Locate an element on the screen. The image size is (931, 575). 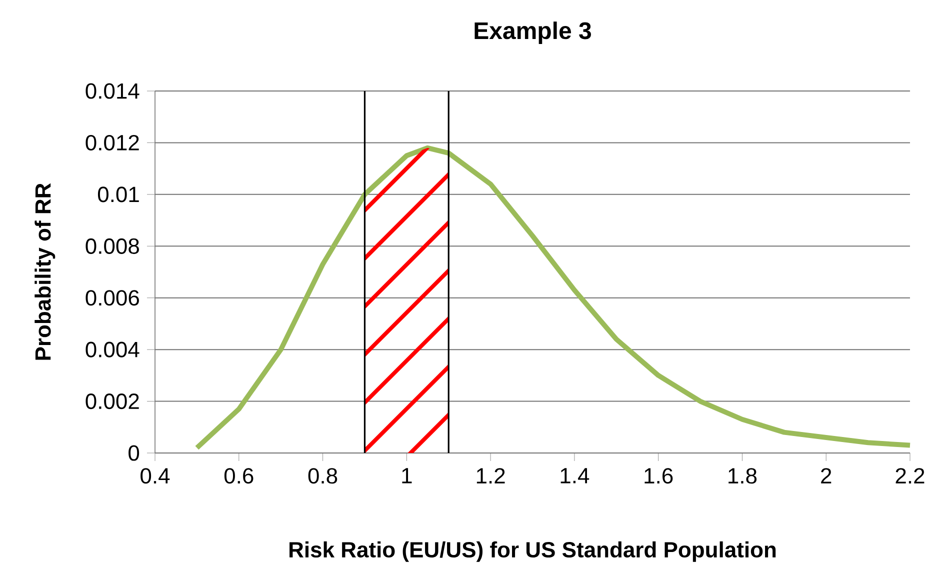
y-tick-label: 0.014 is located at coordinates (113, 91).